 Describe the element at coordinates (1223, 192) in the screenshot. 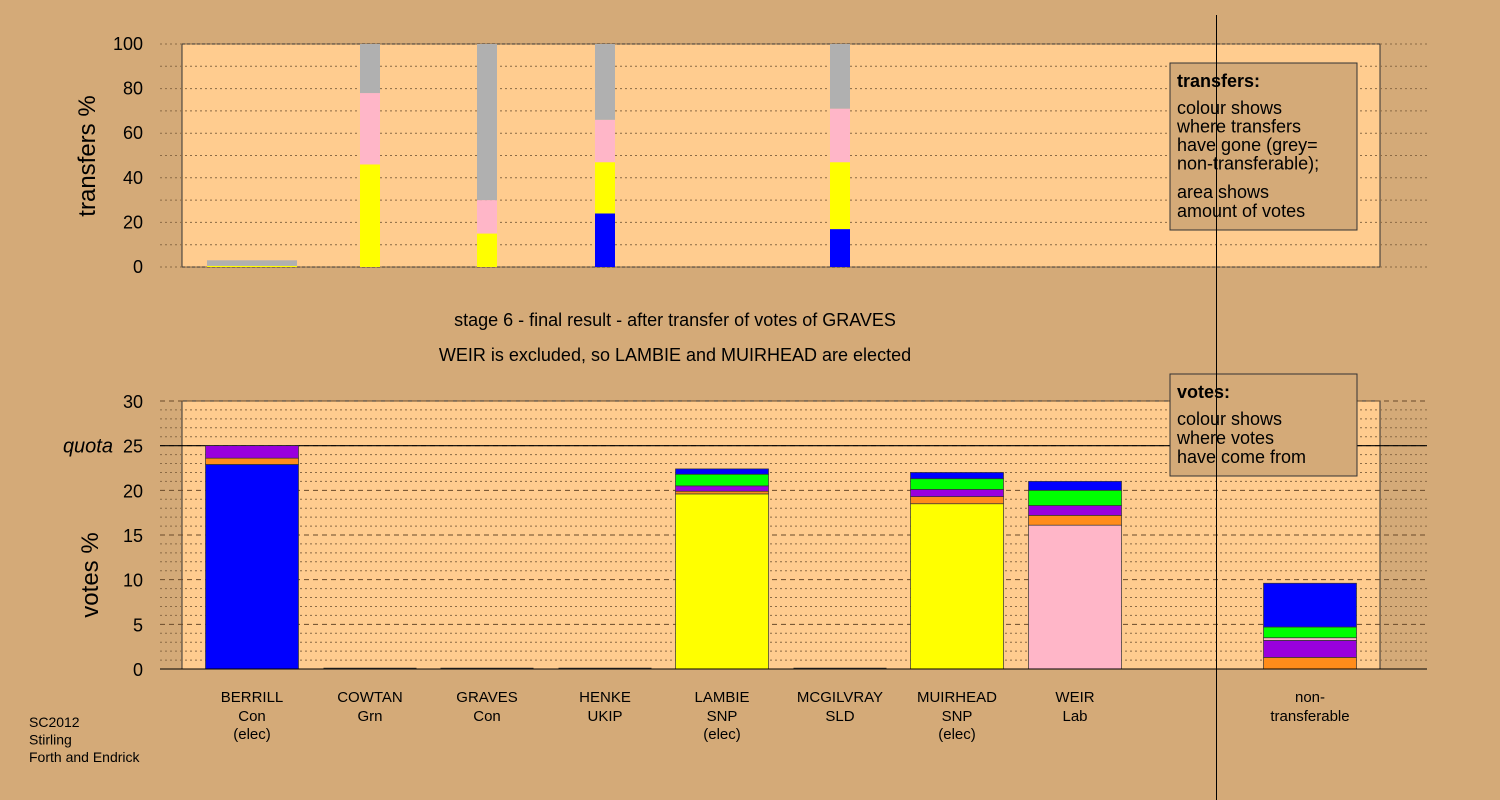

I see `transfers-legend-text: area shows` at that location.